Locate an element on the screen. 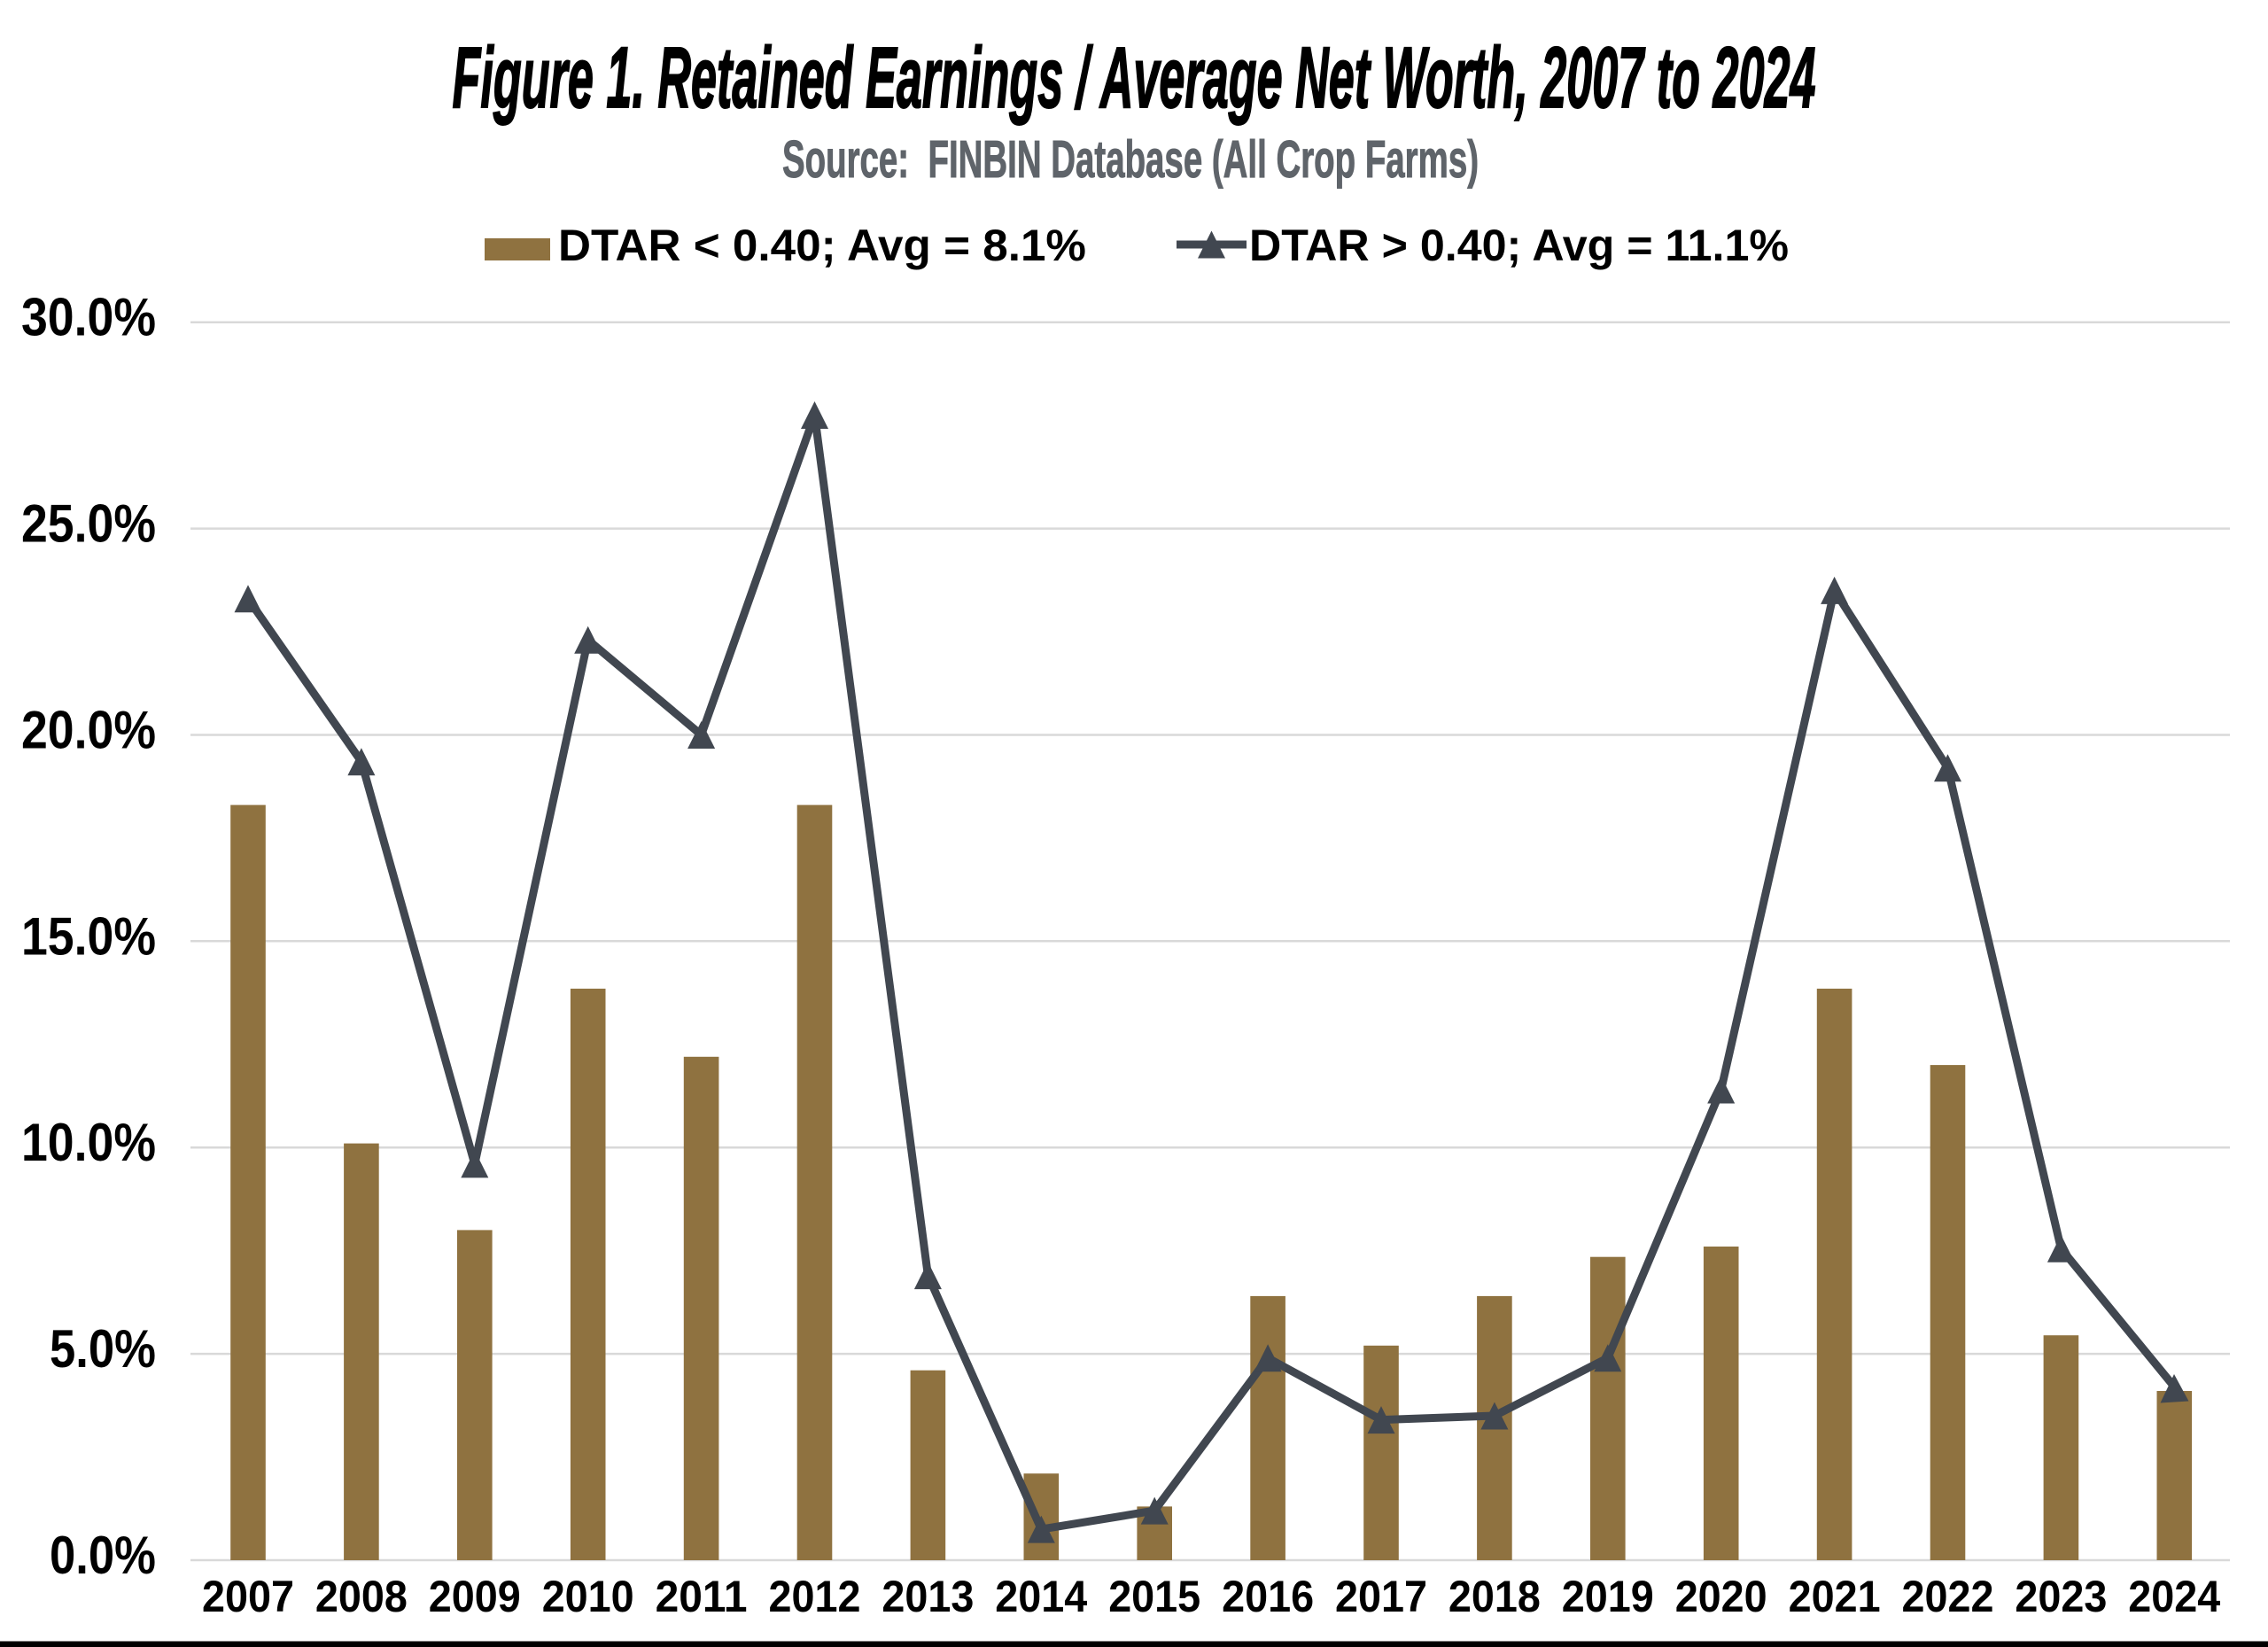  svg-text: 2018 is located at coordinates (1495, 1596).